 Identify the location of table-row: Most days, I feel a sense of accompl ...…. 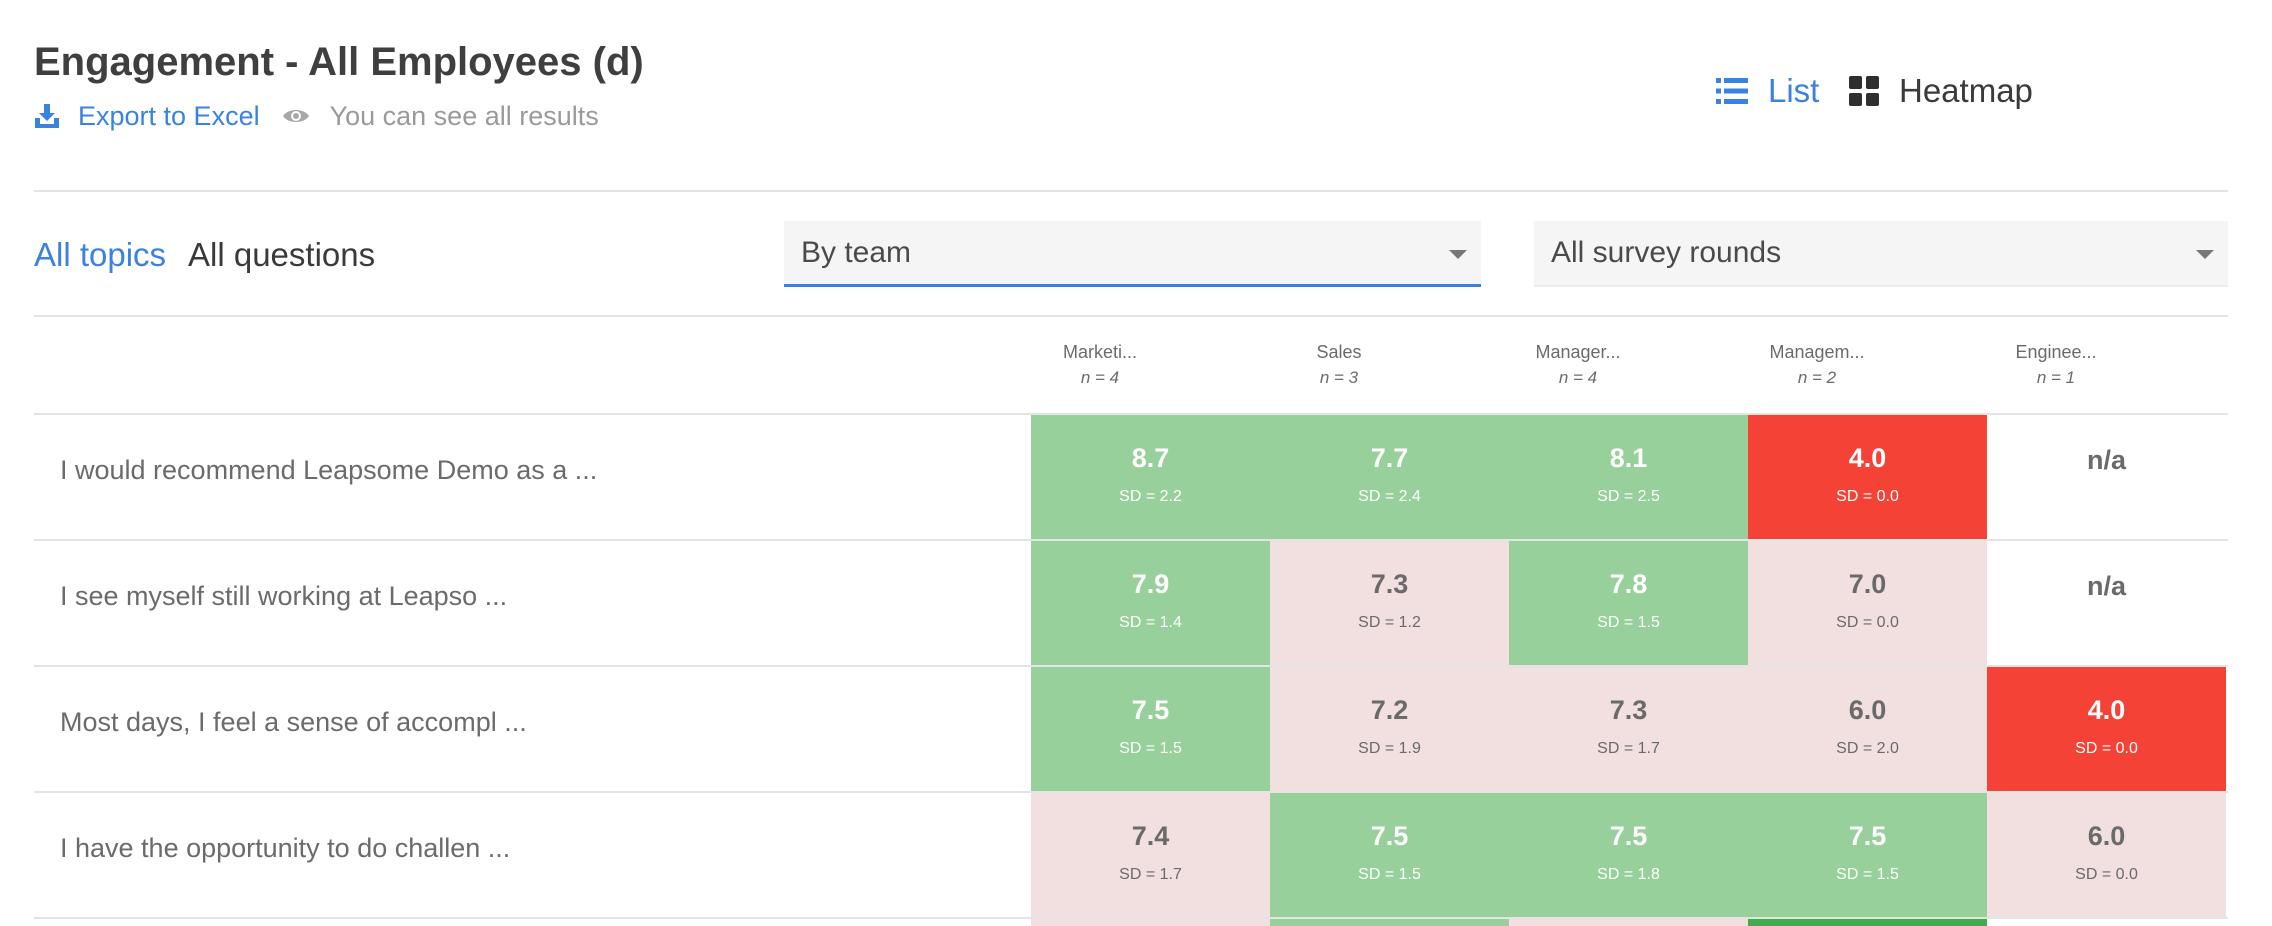
(1131, 730).